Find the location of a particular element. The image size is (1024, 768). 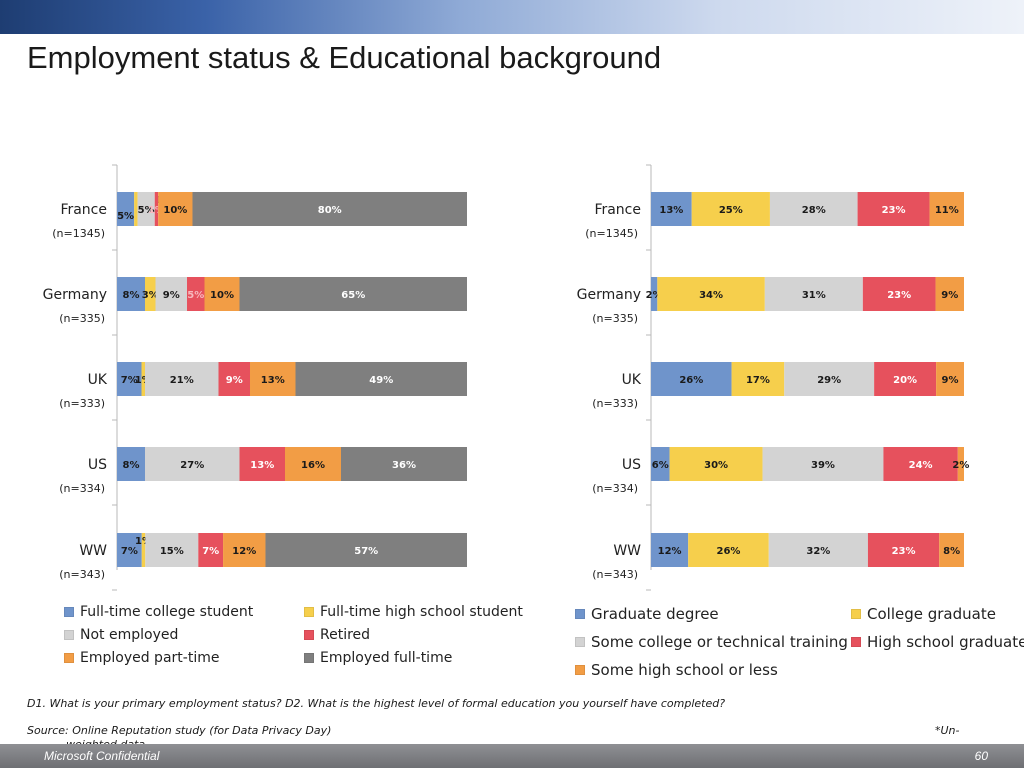

education-data-label: 25% is located at coordinates (731, 210).